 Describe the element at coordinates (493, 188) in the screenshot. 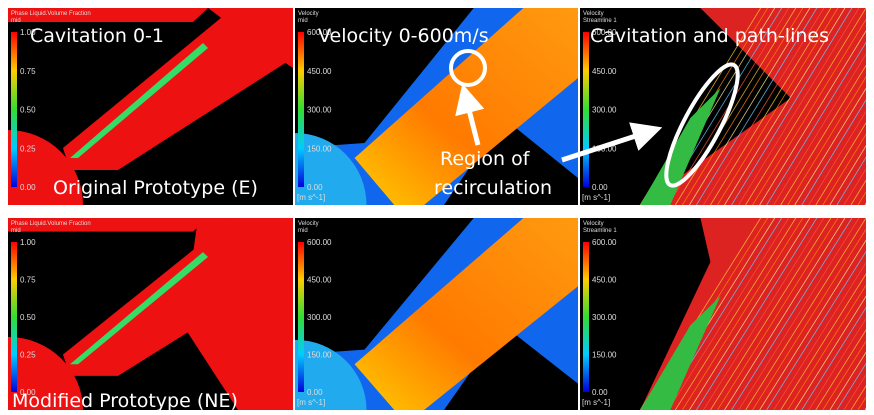

I see `label: recirculation` at that location.